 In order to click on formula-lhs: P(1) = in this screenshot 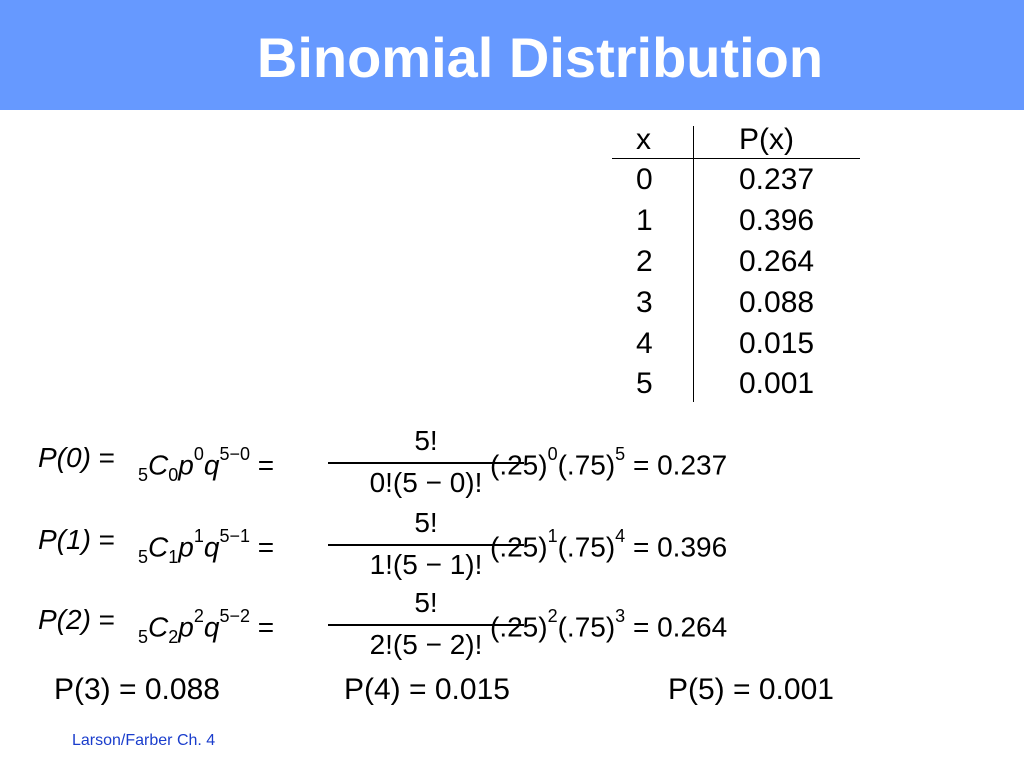, I will do `click(77, 539)`.